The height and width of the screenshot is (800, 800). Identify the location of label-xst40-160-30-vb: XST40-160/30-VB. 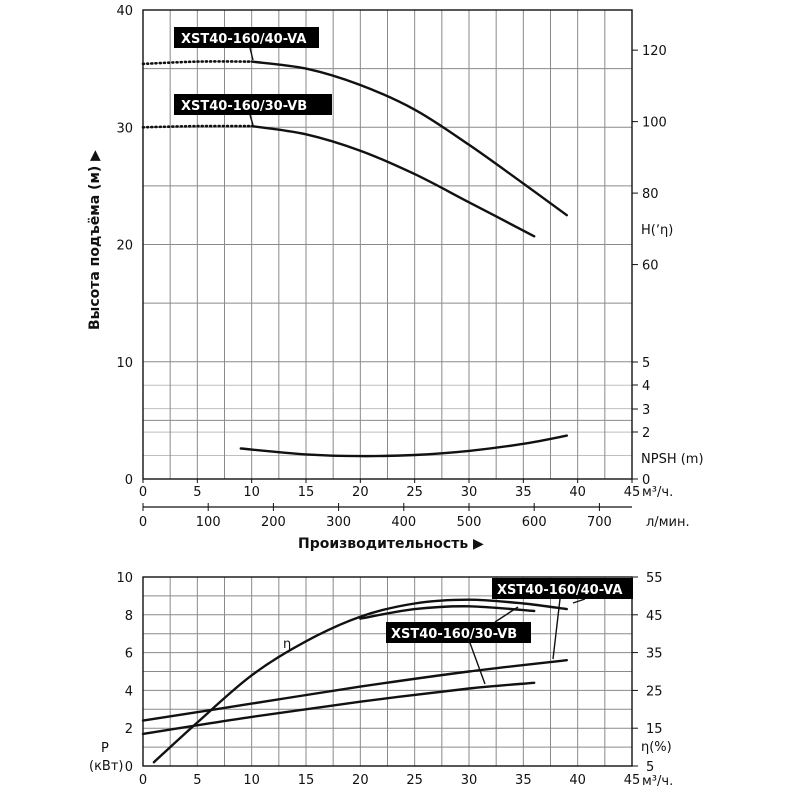
(253, 110).